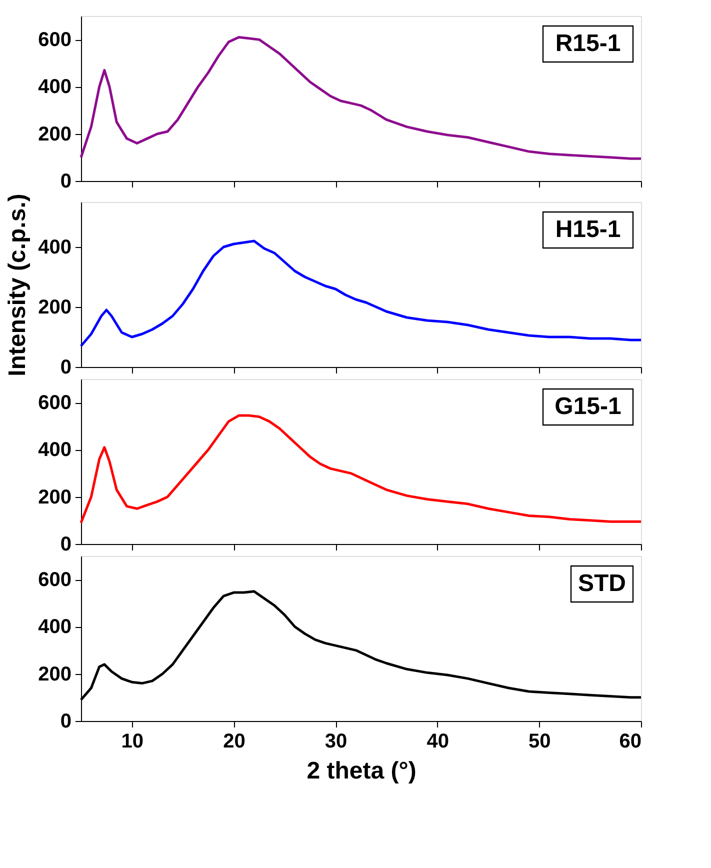 The width and height of the screenshot is (711, 868). Describe the element at coordinates (539, 741) in the screenshot. I see `x-tick-label: 50` at that location.